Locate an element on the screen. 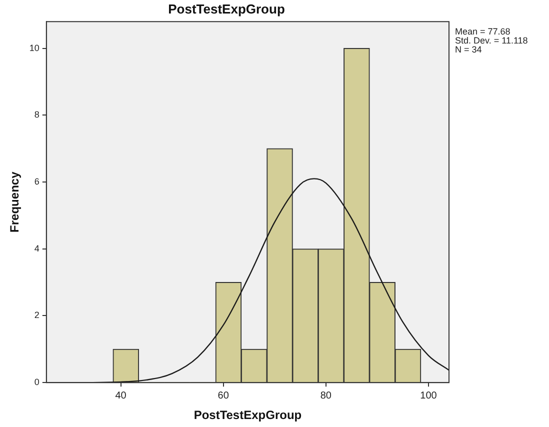  y-tick-label: 10 is located at coordinates (34, 47).